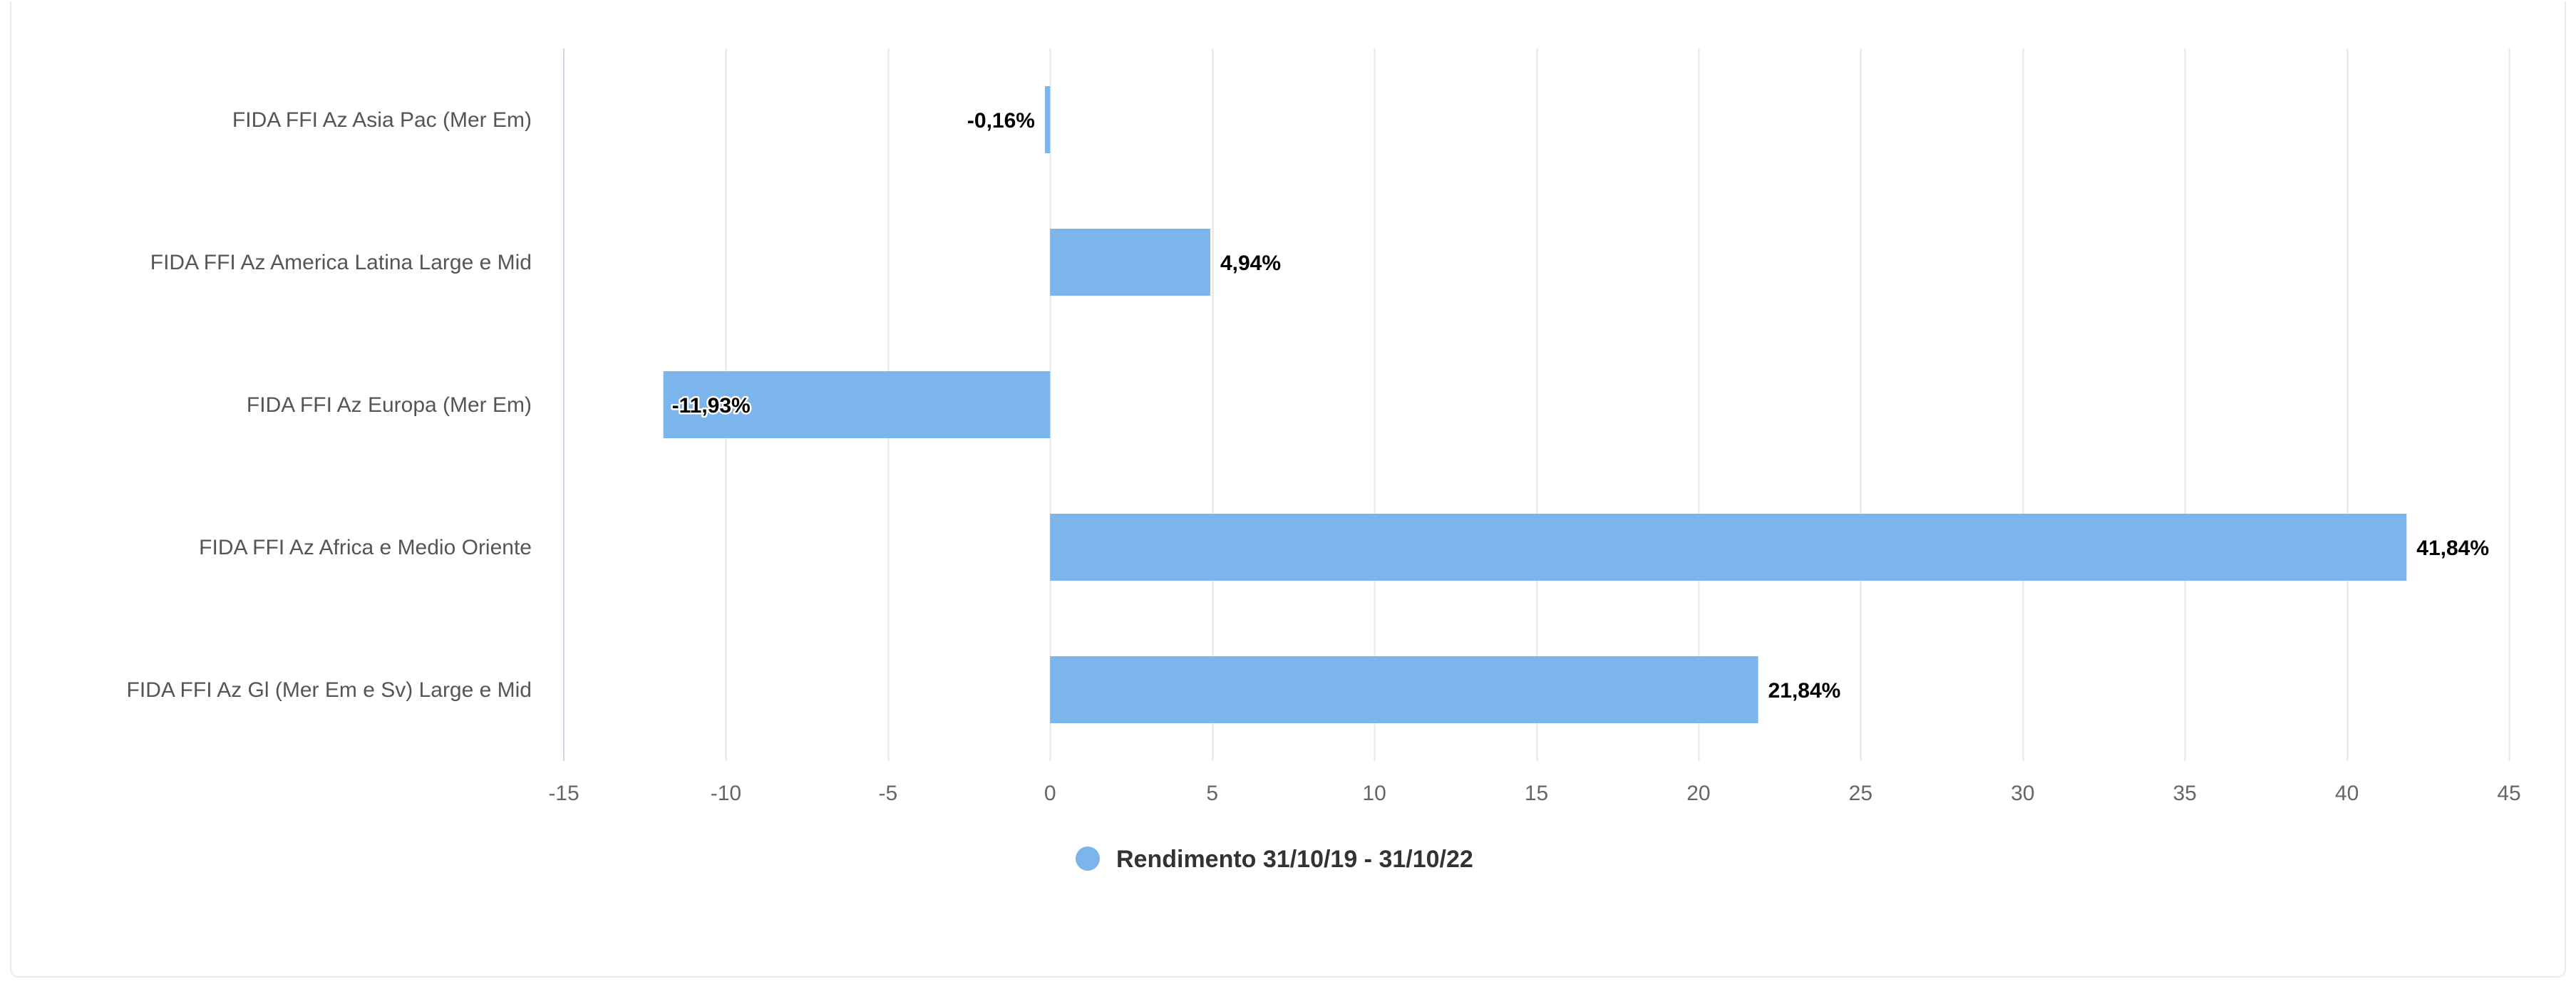 This screenshot has height=984, width=2576. What do you see at coordinates (389, 405) in the screenshot?
I see `category-label: FIDA FFI Az Europa (Mer Em)` at bounding box center [389, 405].